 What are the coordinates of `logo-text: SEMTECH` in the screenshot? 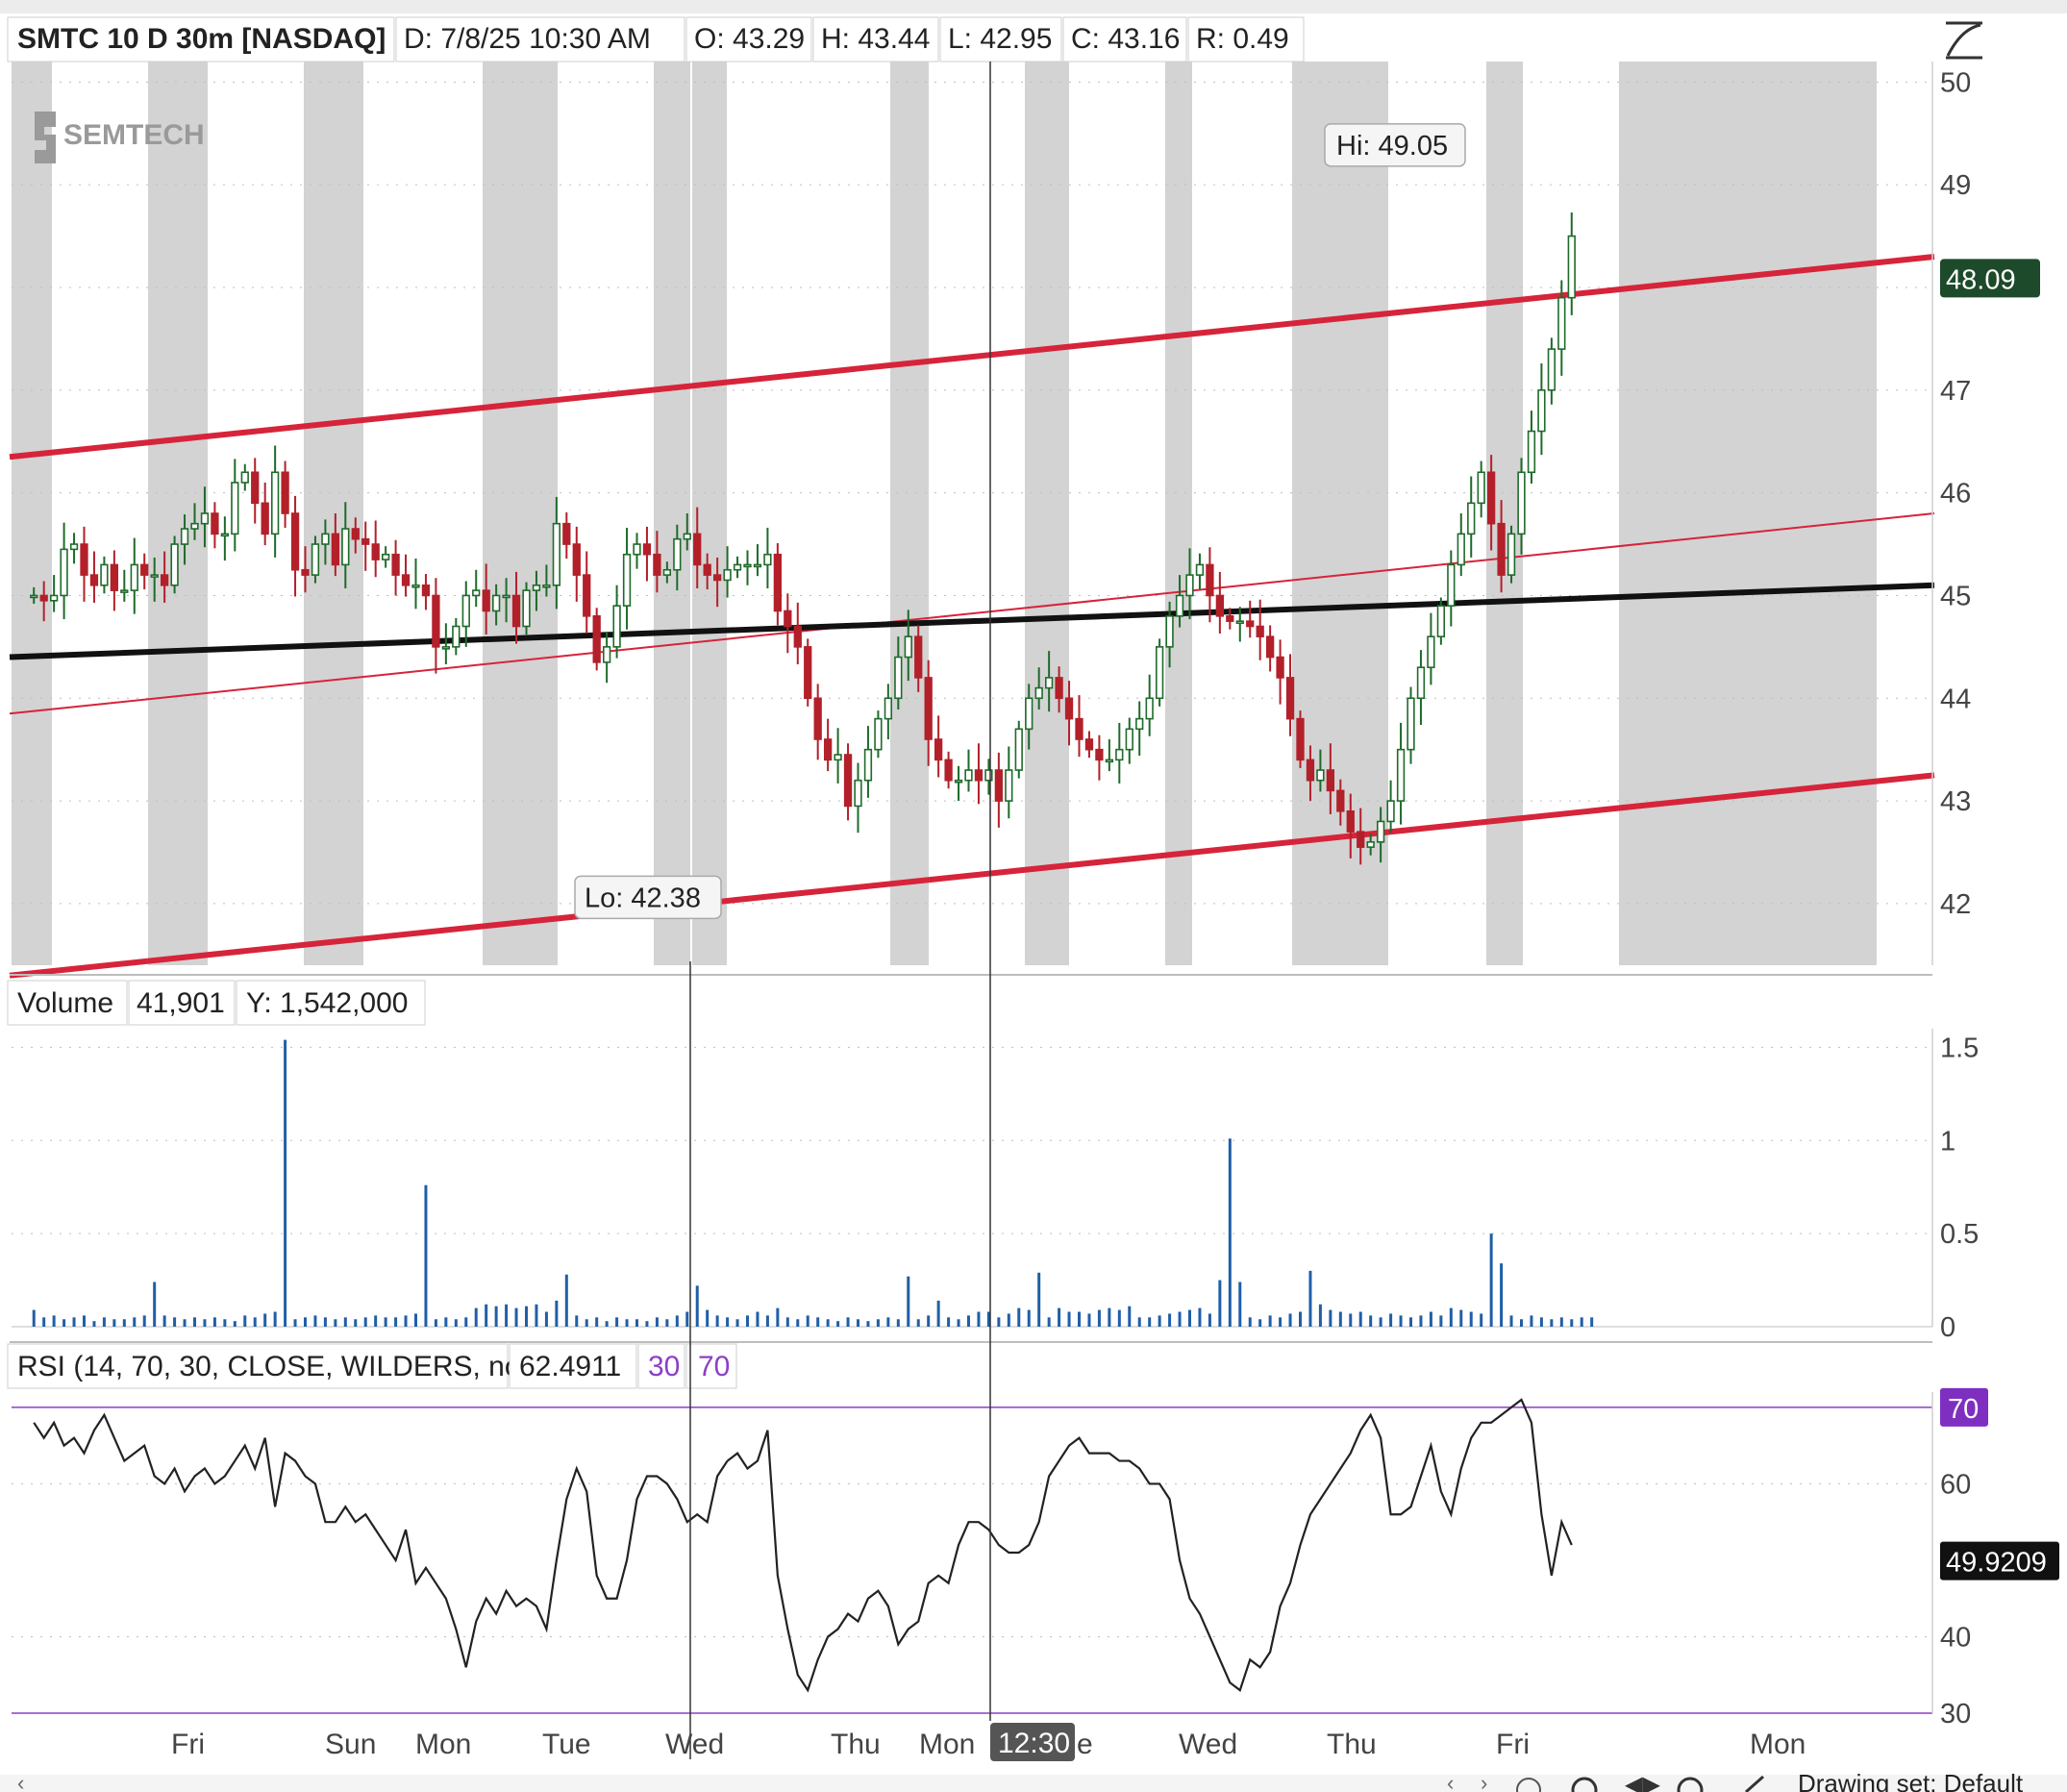 It's located at (134, 135).